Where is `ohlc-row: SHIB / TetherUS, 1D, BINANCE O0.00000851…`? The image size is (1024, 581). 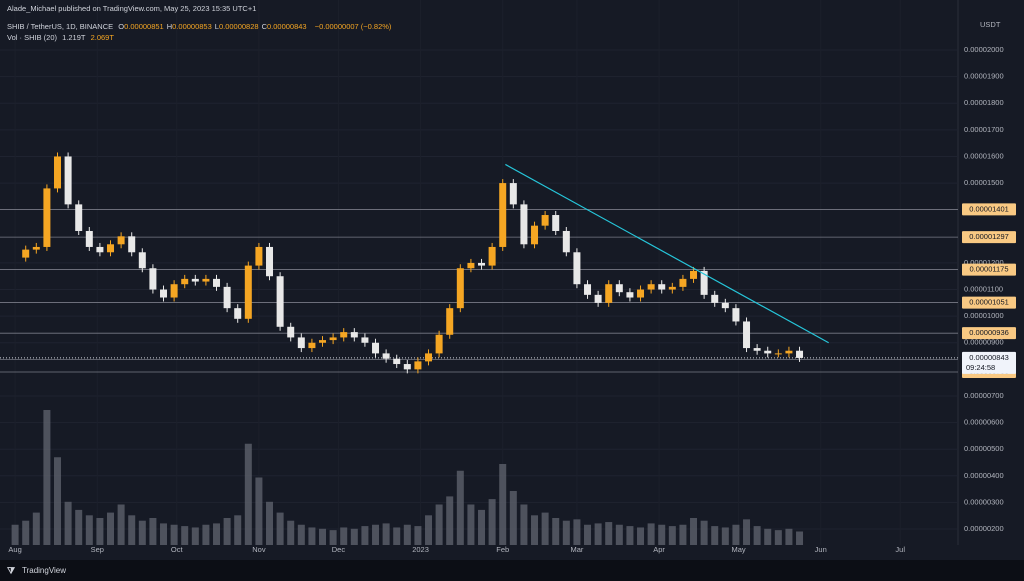 ohlc-row: SHIB / TetherUS, 1D, BINANCE O0.00000851… is located at coordinates (200, 26).